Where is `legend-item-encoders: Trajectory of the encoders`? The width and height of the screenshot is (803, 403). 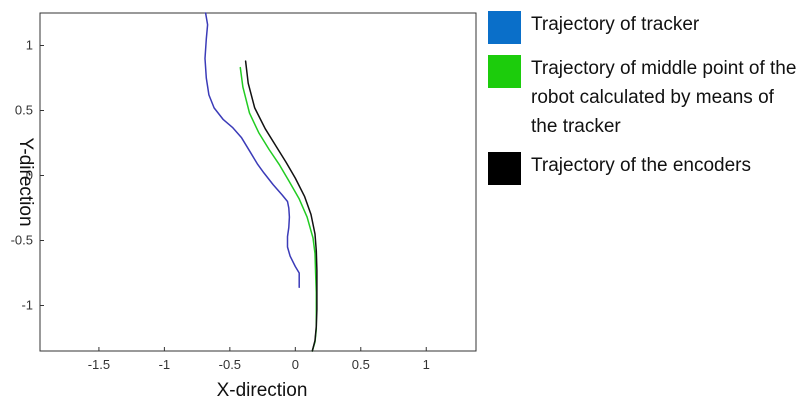 legend-item-encoders: Trajectory of the encoders is located at coordinates (643, 168).